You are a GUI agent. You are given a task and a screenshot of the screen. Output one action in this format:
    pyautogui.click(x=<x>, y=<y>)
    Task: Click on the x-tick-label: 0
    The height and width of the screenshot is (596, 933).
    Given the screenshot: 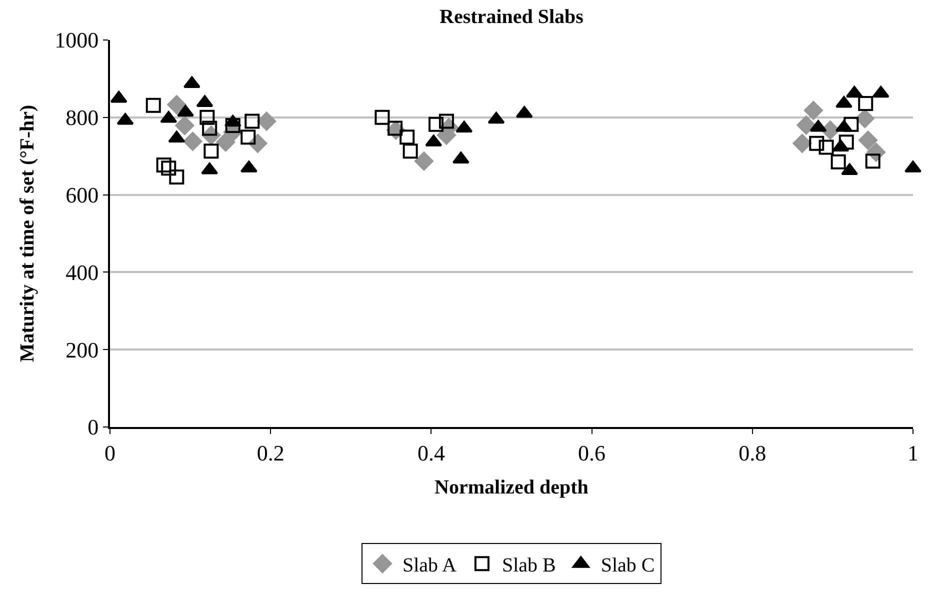 What is the action you would take?
    pyautogui.click(x=110, y=453)
    